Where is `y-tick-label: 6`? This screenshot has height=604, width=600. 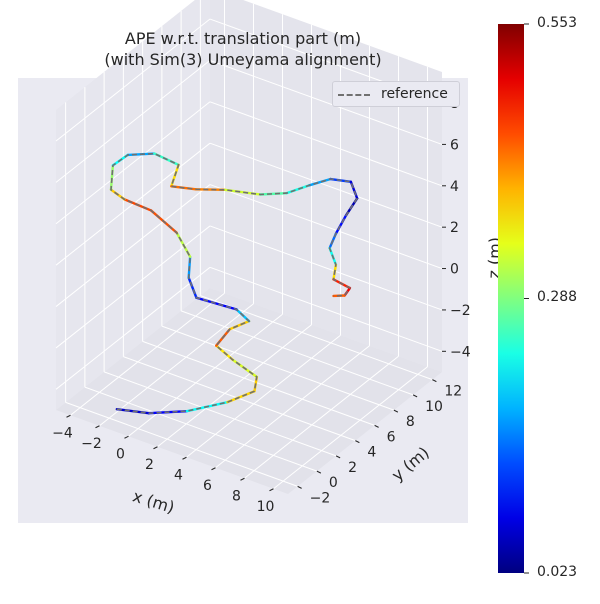
y-tick-label: 6 is located at coordinates (391, 437).